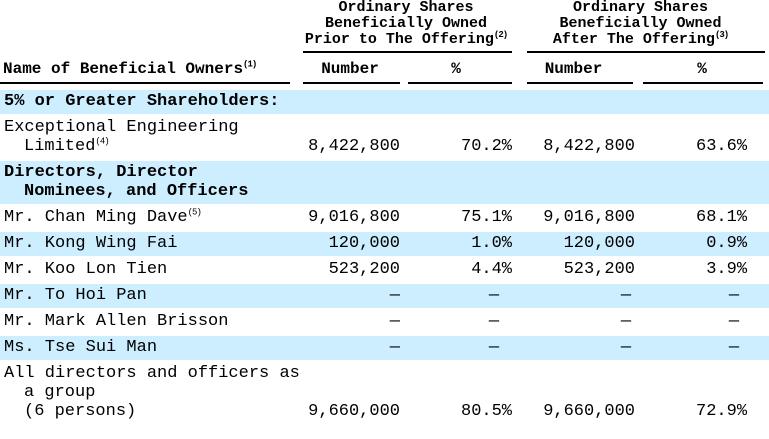 The image size is (769, 439). I want to click on owner-name-line: Exceptional Engineering, so click(152, 127).